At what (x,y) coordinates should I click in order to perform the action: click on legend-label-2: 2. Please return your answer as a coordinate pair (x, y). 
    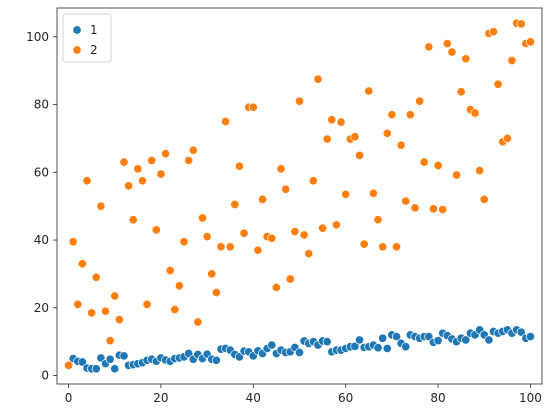
    Looking at the image, I should click on (94, 50).